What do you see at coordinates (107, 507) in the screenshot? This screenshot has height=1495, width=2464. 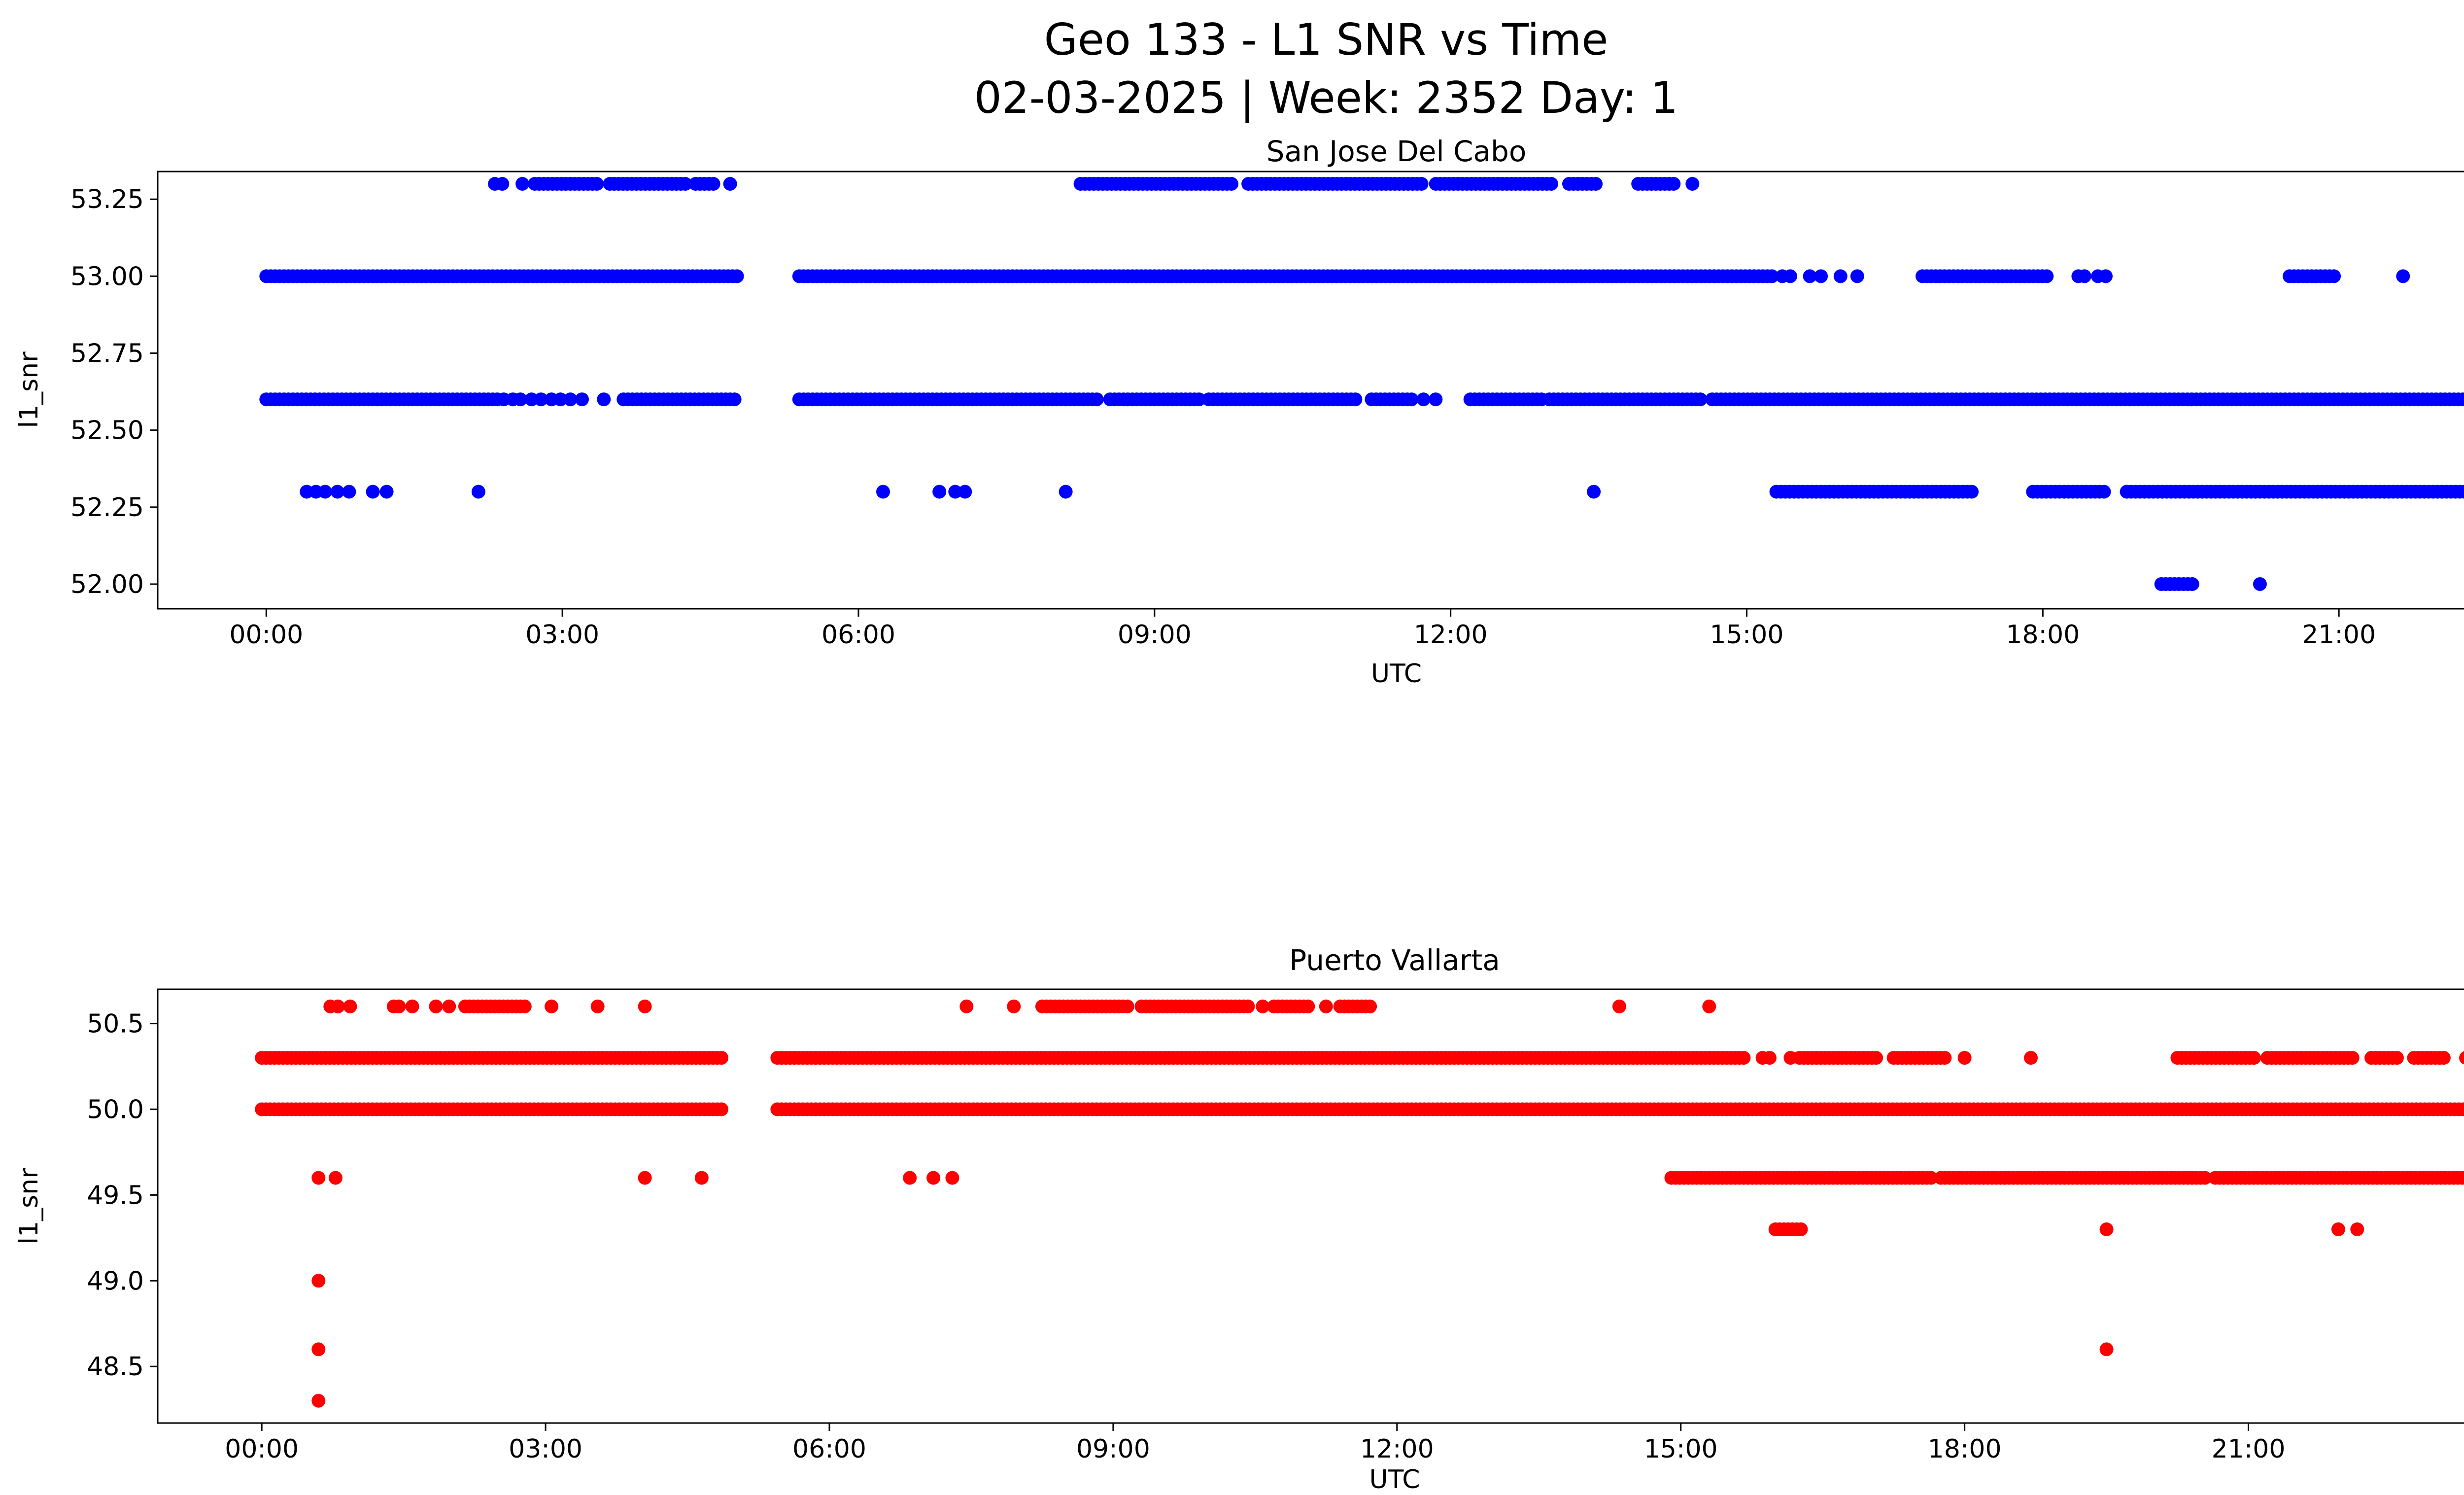 I see `y-tick-label: 52.25` at bounding box center [107, 507].